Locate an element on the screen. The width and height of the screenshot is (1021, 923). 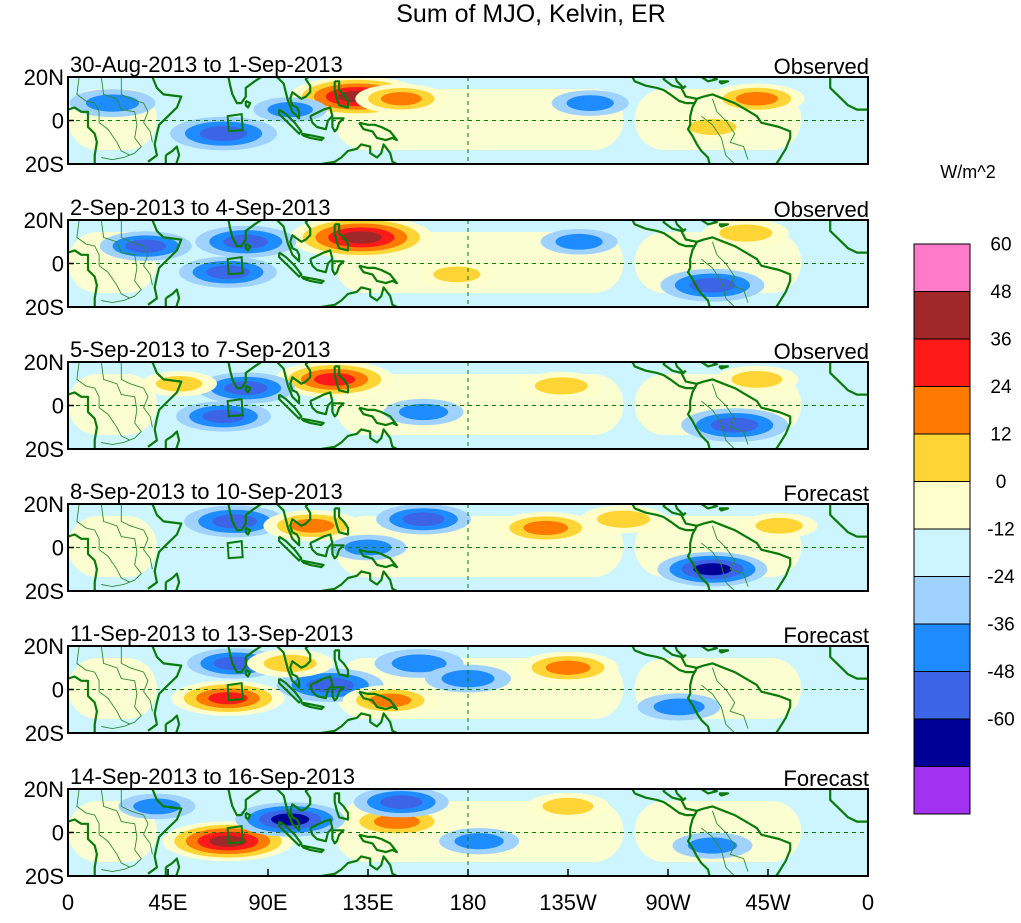
panel-3: 20N 0 20S 5-Sep-2013 to 7-Sep-2013 Observed is located at coordinates (446, 399).